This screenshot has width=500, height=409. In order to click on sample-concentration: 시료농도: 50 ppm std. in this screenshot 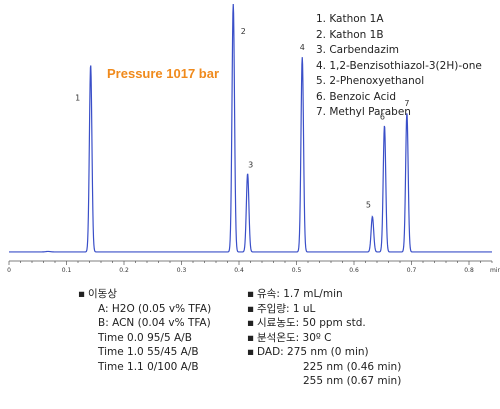, I will do `click(311, 323)`.